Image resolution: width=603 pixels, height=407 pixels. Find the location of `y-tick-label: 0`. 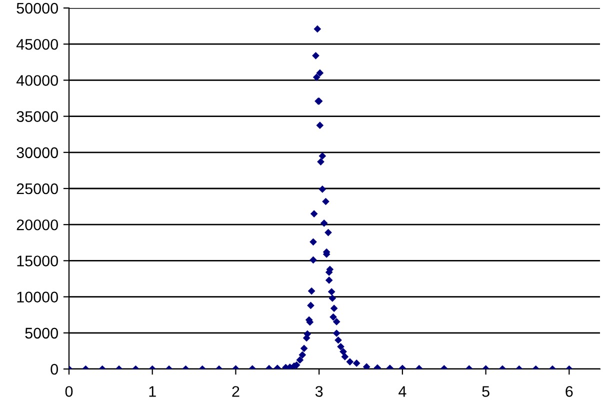

y-tick-label: 0 is located at coordinates (54, 369).